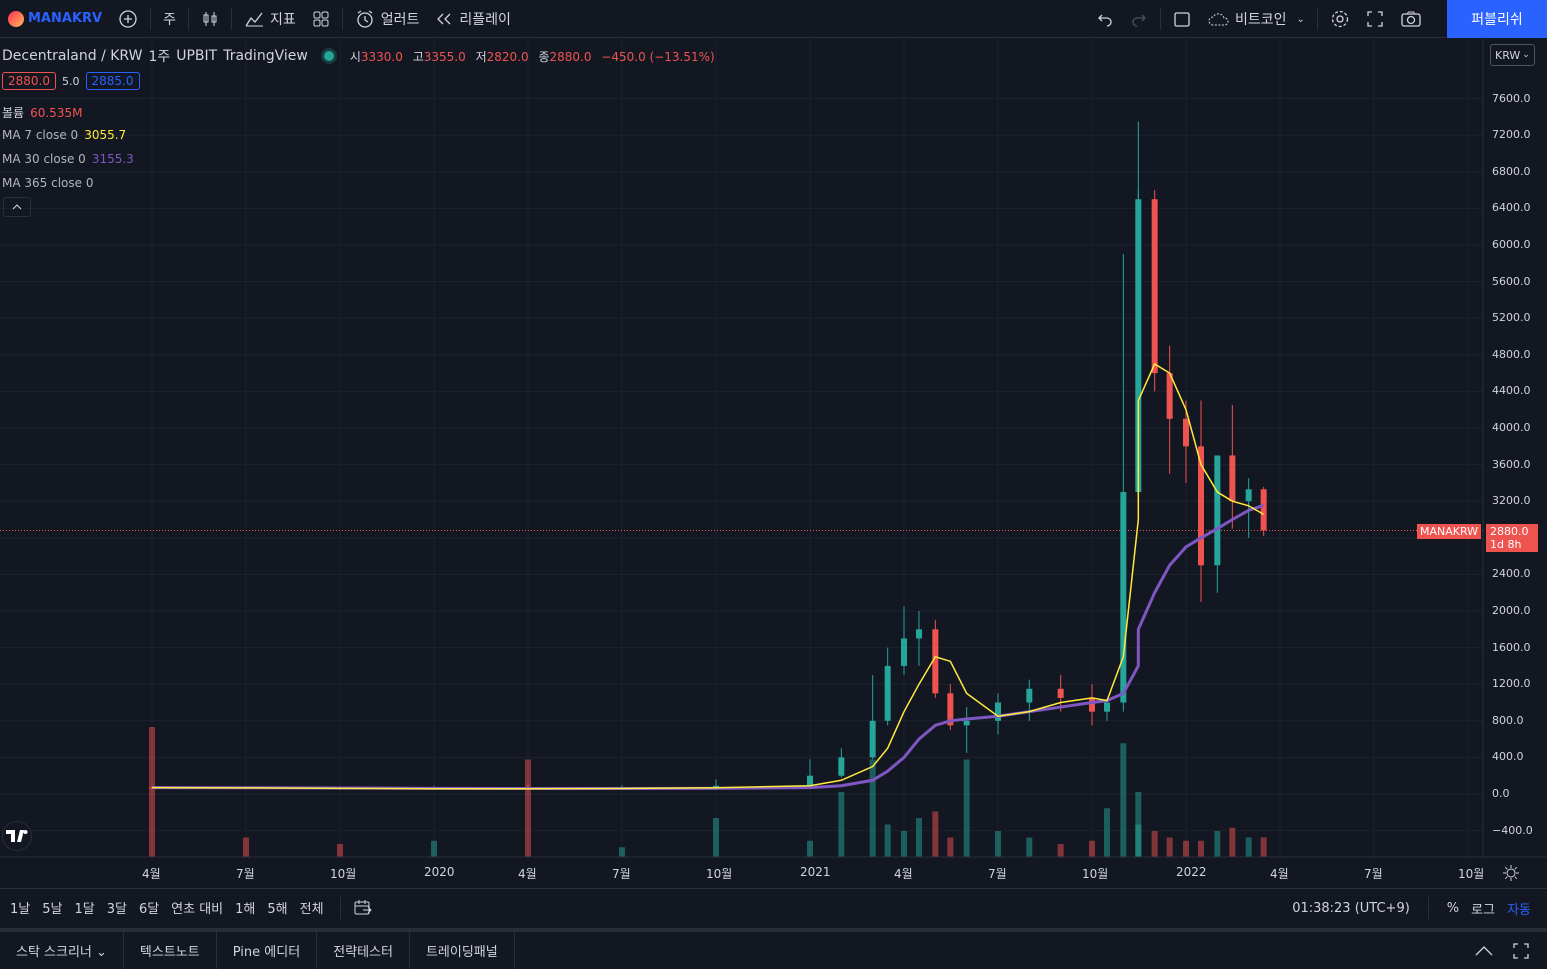  What do you see at coordinates (170, 950) in the screenshot?
I see `panel-tab: 텍스트노트` at bounding box center [170, 950].